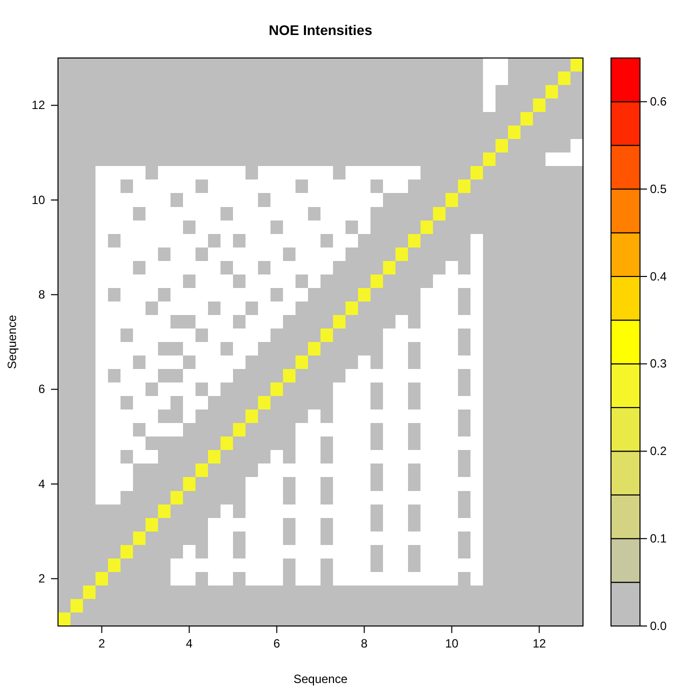 The width and height of the screenshot is (700, 700). I want to click on color-bar-label: 0.3, so click(659, 363).